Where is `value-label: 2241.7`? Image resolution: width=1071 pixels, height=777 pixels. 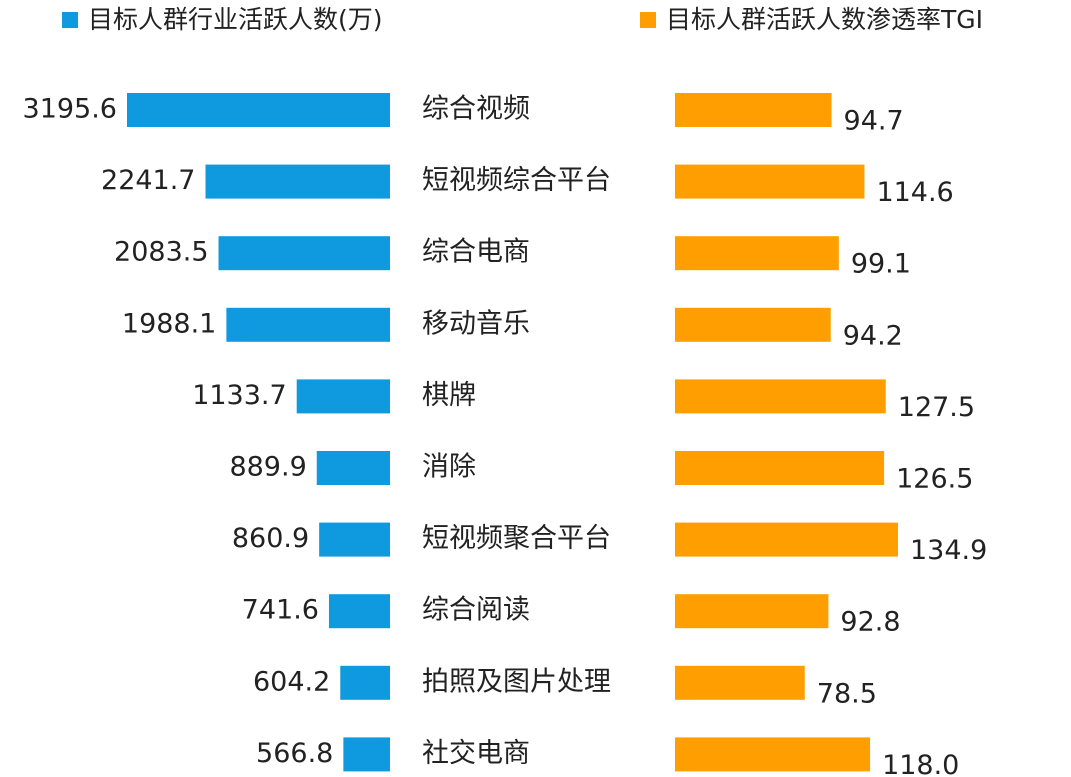 value-label: 2241.7 is located at coordinates (148, 180).